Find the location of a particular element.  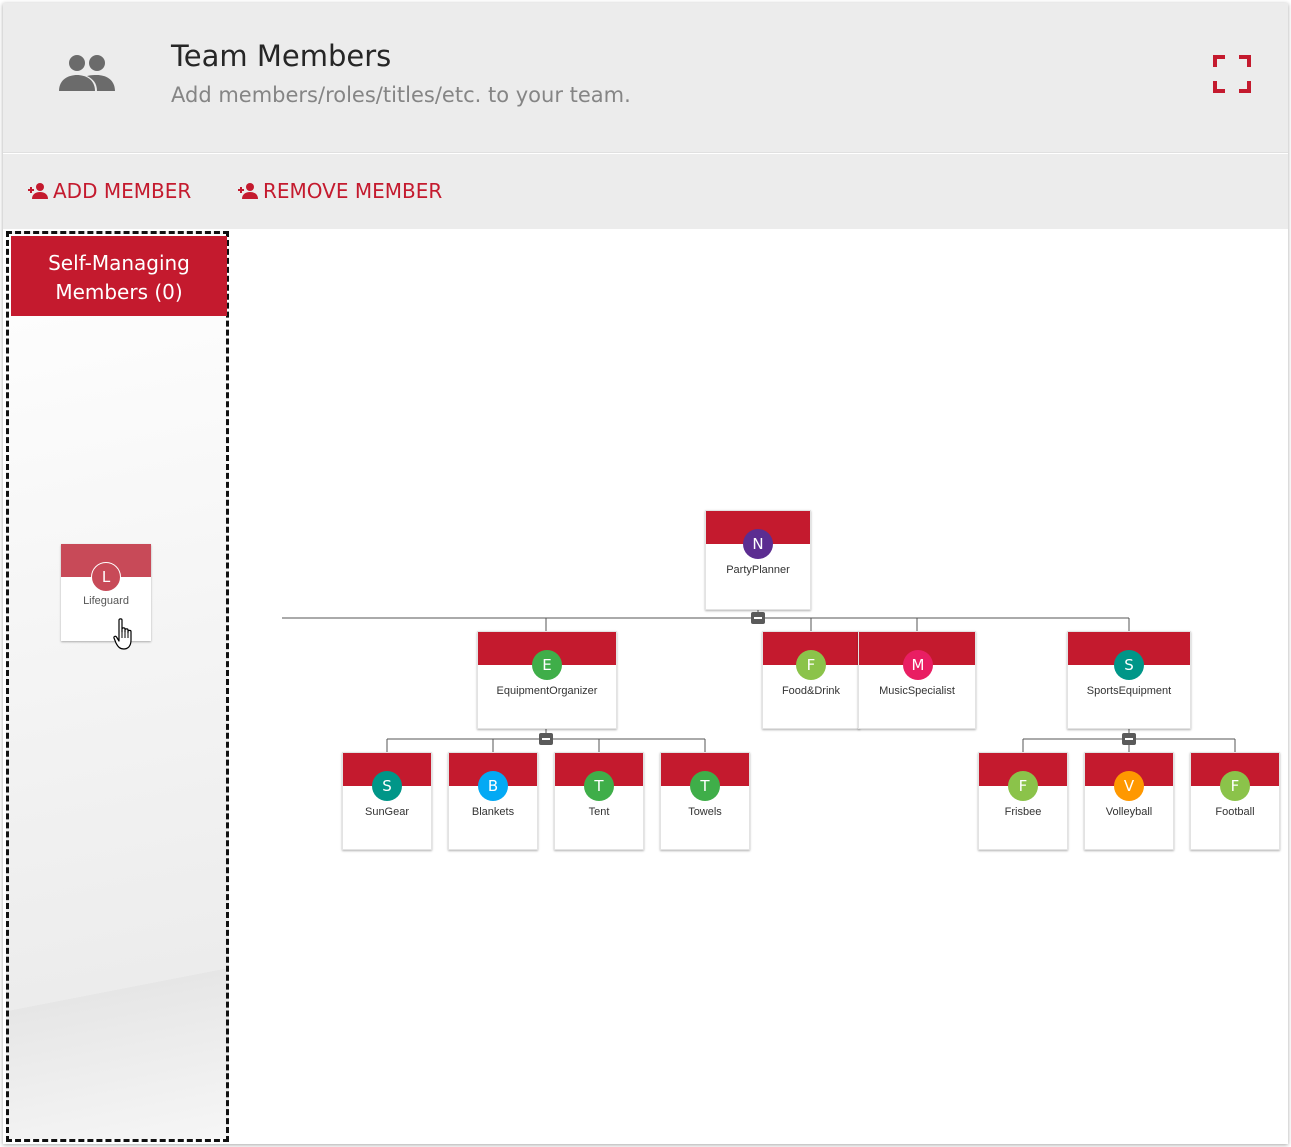

remove-member-label: REMOVE MEMBER is located at coordinates (353, 191).